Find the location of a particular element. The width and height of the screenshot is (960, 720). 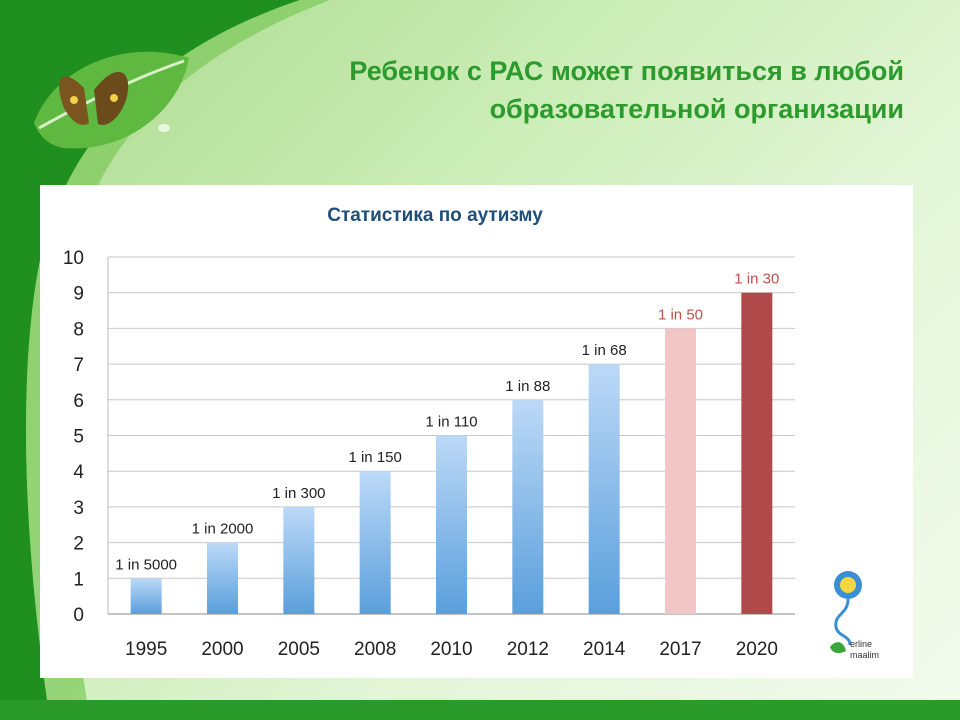

bar-2008 is located at coordinates (375, 542).